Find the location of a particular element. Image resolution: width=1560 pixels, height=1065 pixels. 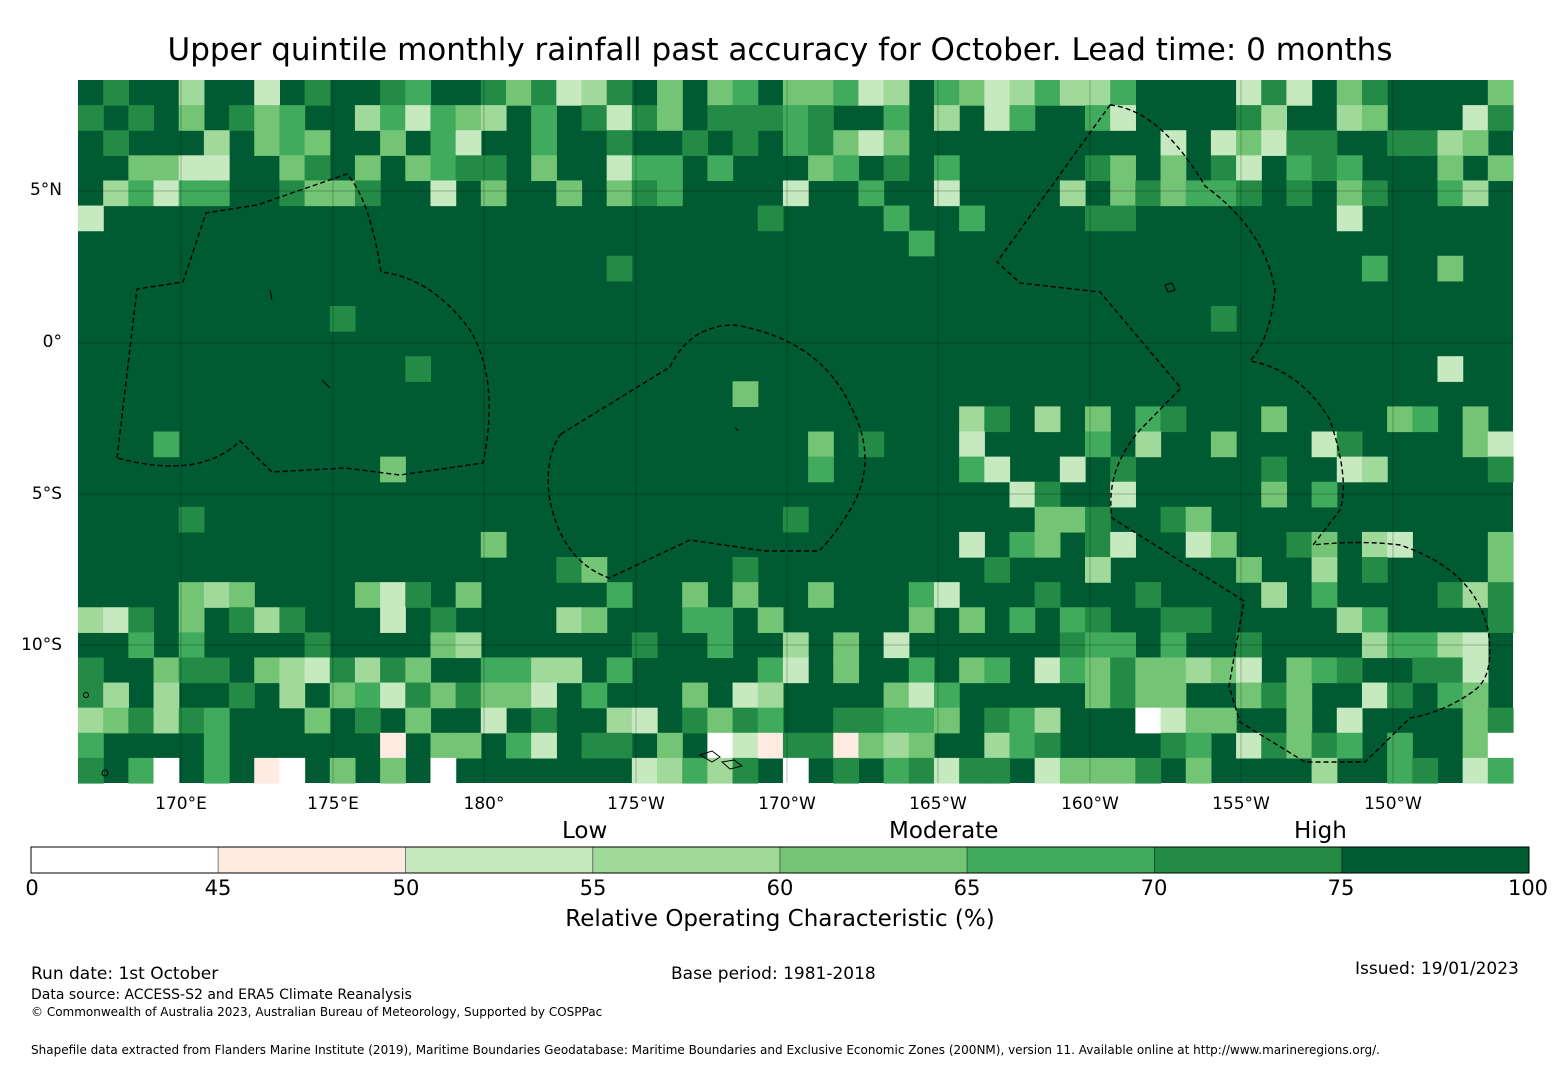

lon-label-175w: 175°W is located at coordinates (636, 804).